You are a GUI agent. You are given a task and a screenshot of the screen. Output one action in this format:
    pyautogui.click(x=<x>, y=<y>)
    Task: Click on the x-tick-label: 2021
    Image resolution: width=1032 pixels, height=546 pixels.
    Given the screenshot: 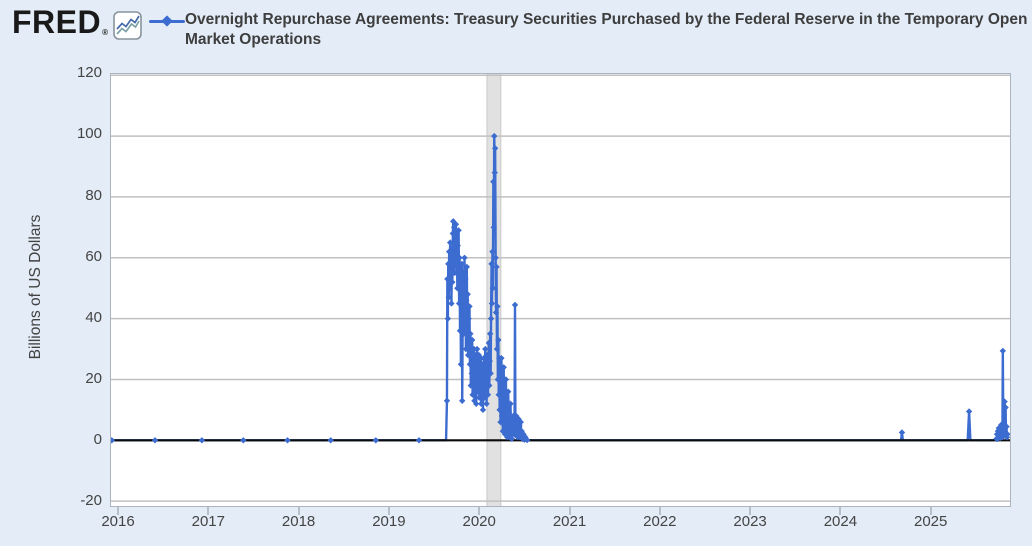 What is the action you would take?
    pyautogui.click(x=569, y=521)
    